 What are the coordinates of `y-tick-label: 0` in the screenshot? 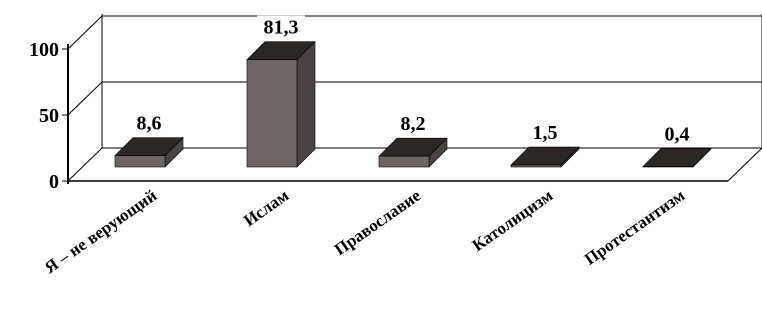 It's located at (54, 182).